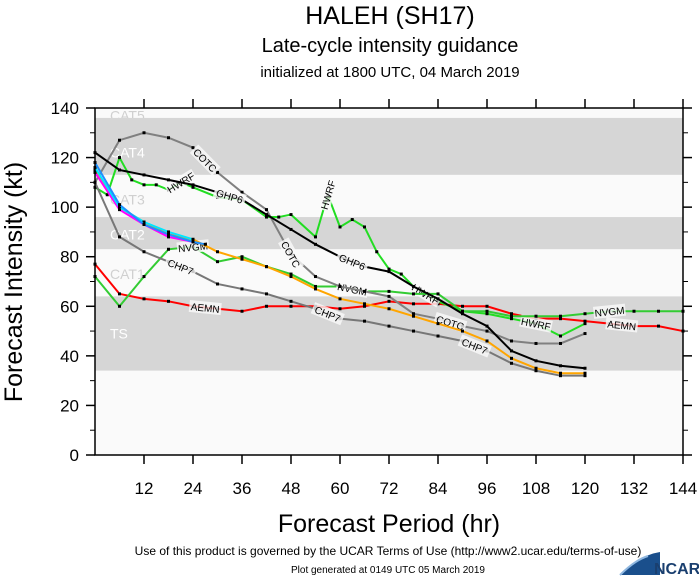 This screenshot has height=577, width=699. I want to click on y-tick-label: 20, so click(69, 405).